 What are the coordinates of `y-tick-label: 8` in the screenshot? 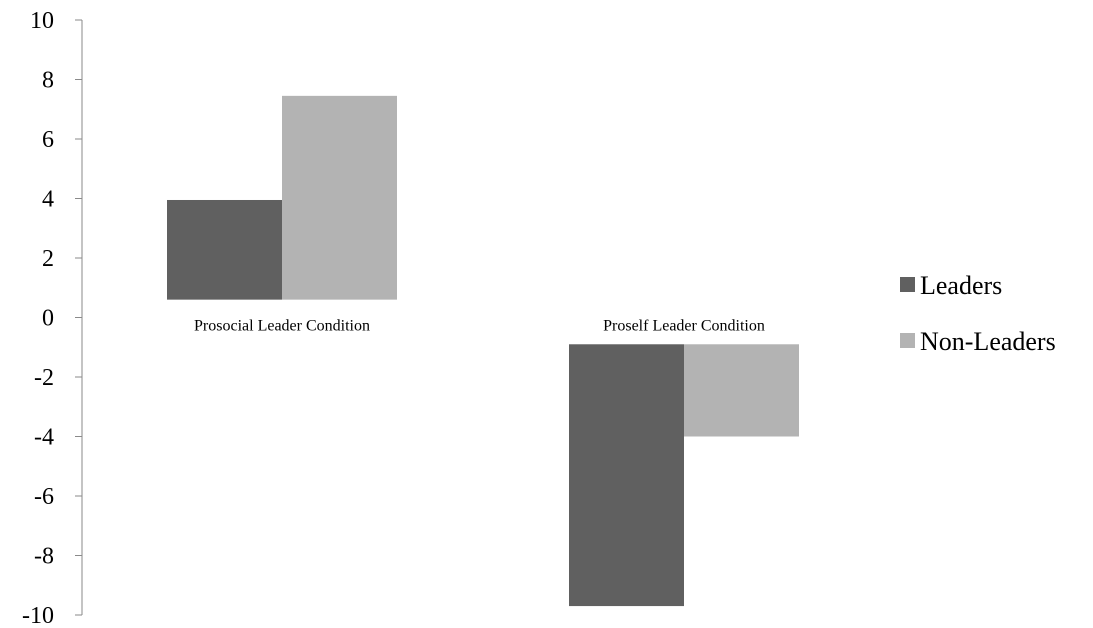 It's located at (48, 81).